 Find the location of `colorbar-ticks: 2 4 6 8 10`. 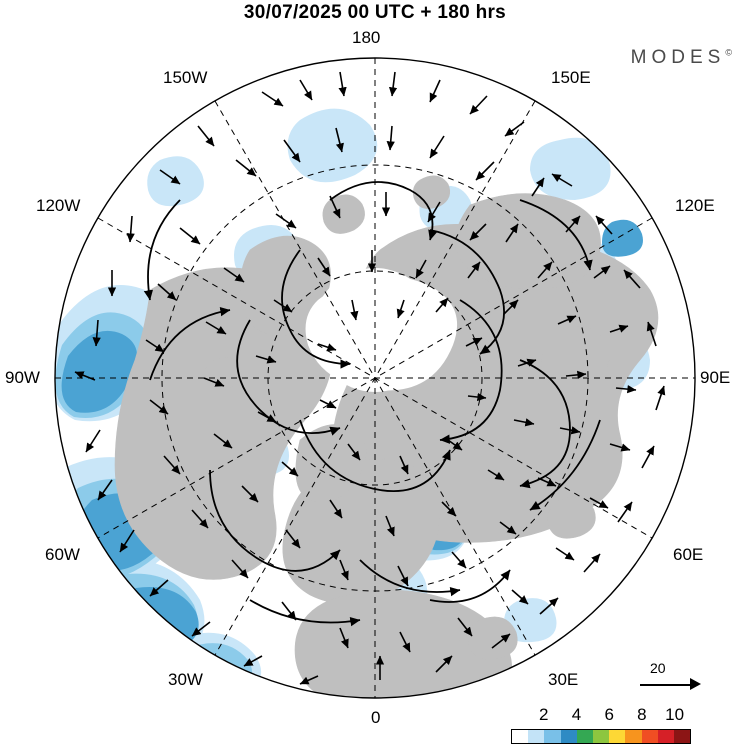

colorbar-ticks: 2 4 6 8 10 is located at coordinates (601, 716).